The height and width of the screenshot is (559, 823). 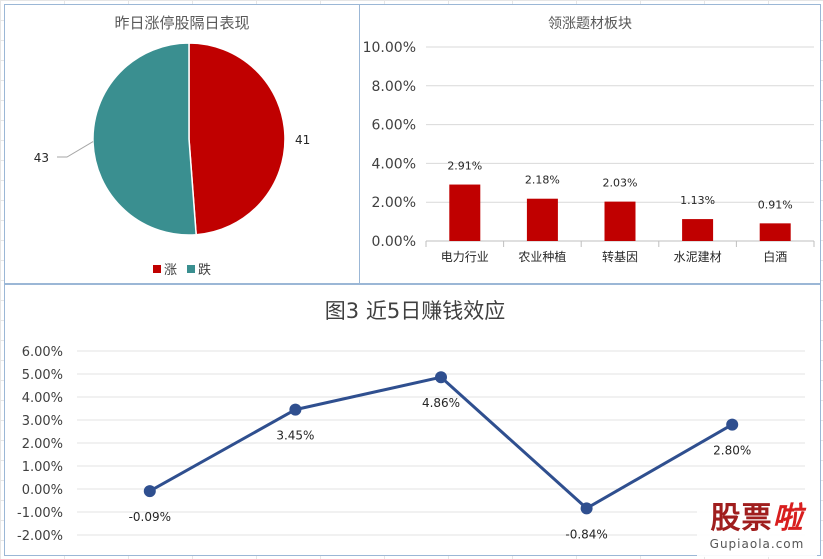 What do you see at coordinates (75, 149) in the screenshot?
I see `pie-leader-line` at bounding box center [75, 149].